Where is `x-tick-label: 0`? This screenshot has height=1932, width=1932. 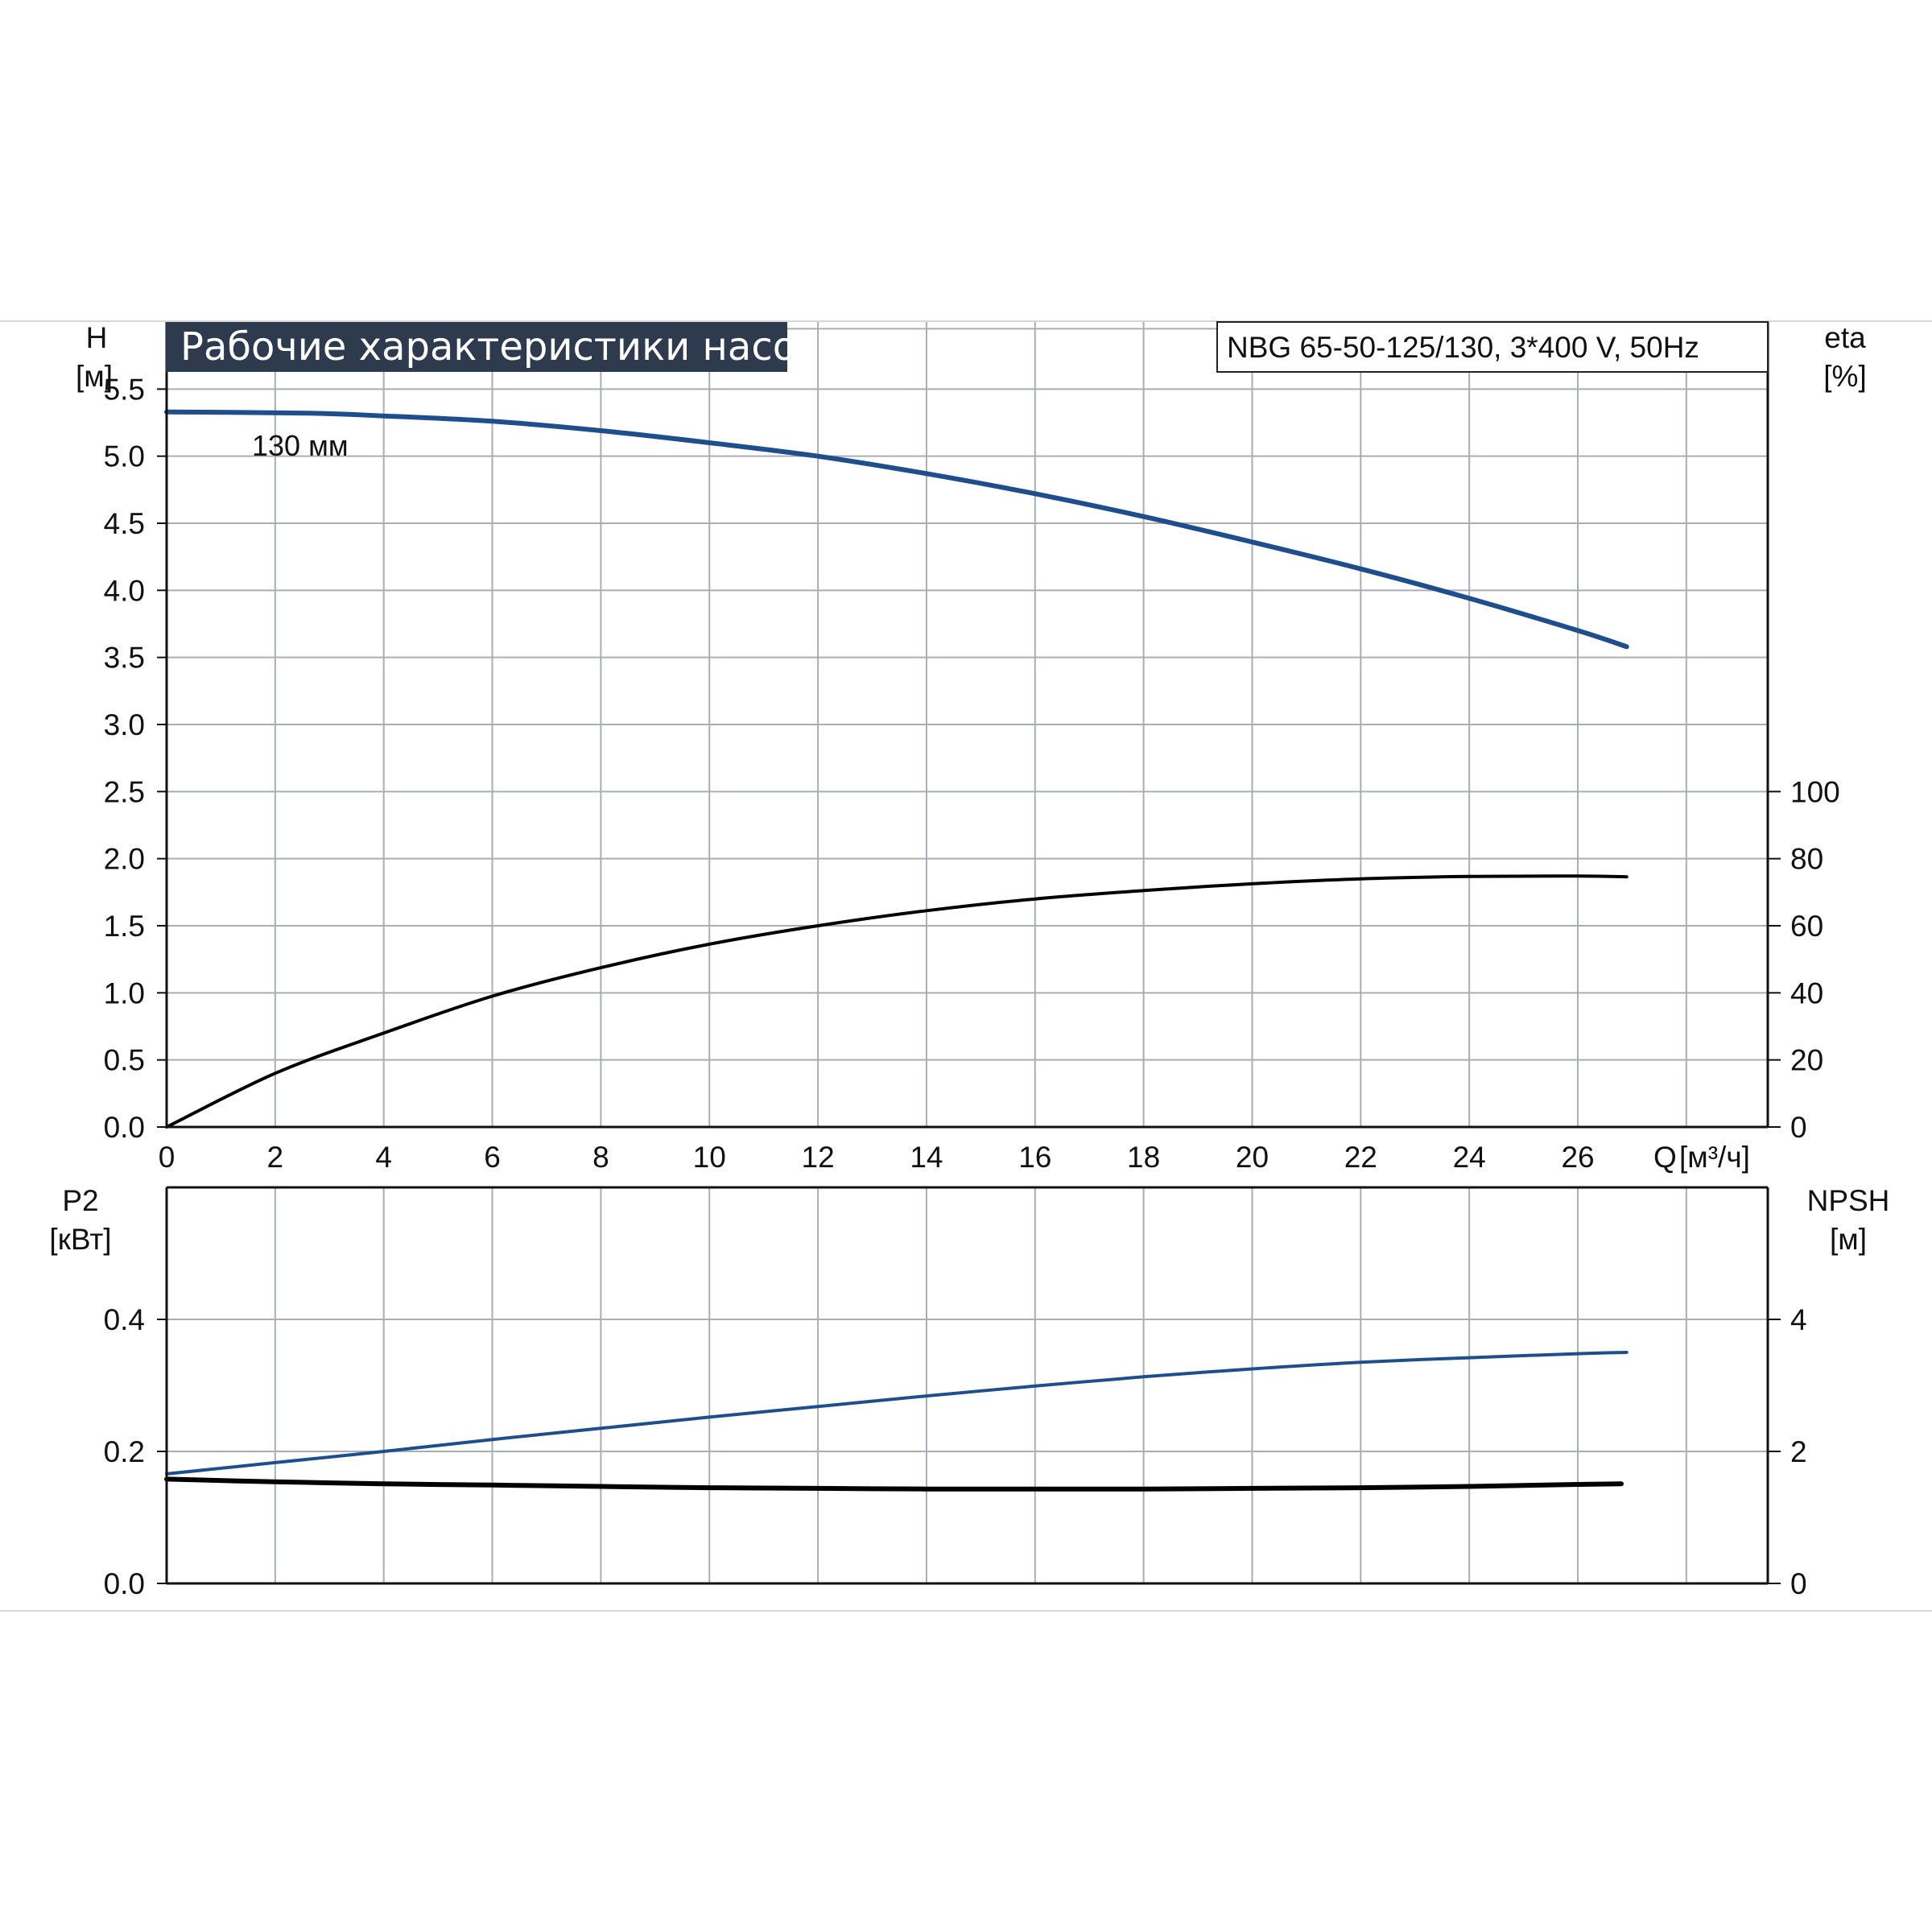 x-tick-label: 0 is located at coordinates (167, 1157).